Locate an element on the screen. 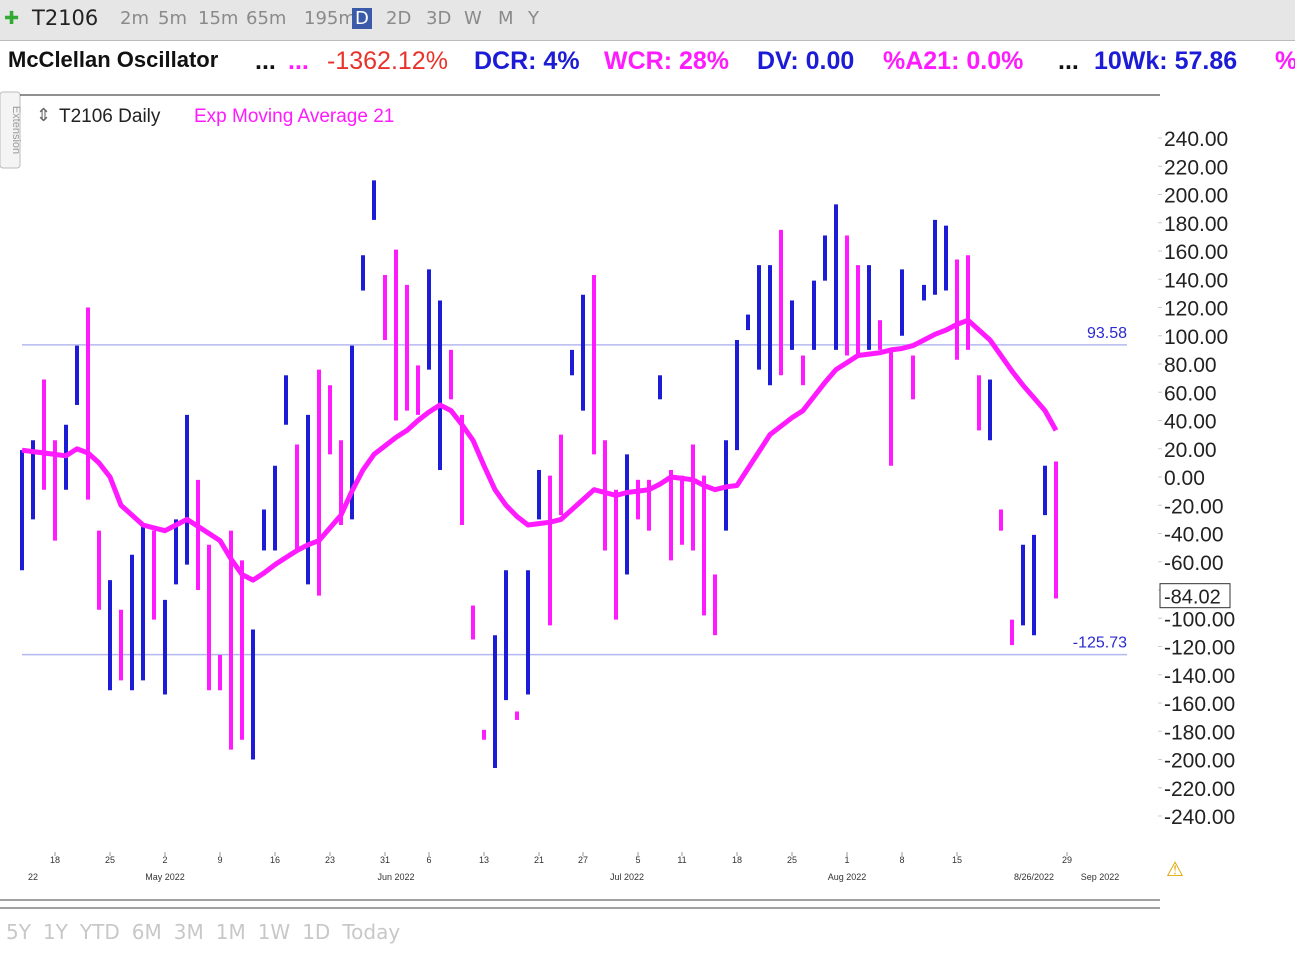  side-tab is located at coordinates (10, 130).